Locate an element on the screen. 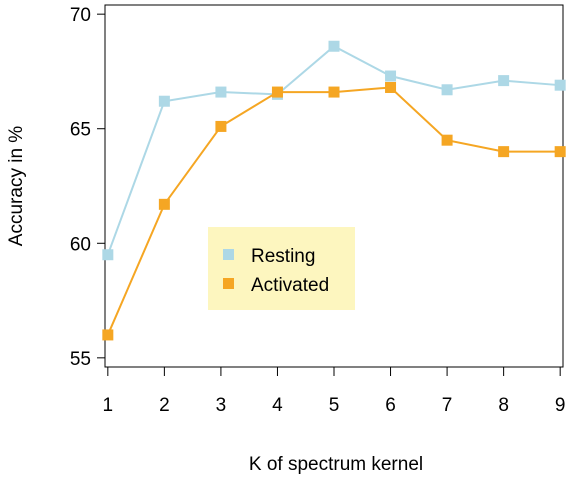 This screenshot has width=567, height=482. legend-swatch-activated is located at coordinates (228, 283).